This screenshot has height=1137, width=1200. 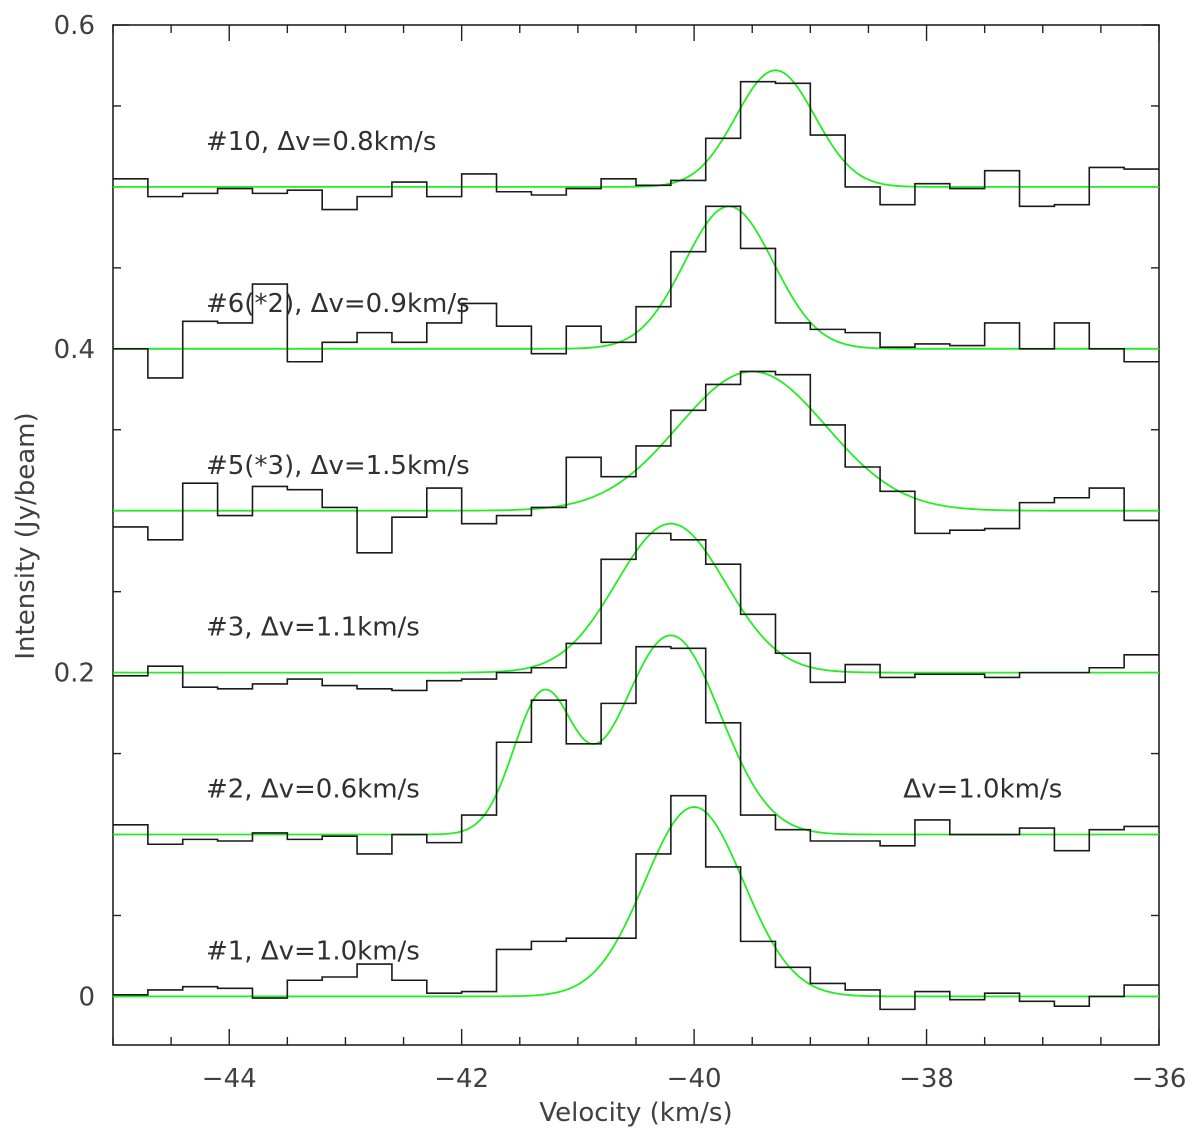 What do you see at coordinates (694, 1079) in the screenshot?
I see `x-tick-label: −40` at bounding box center [694, 1079].